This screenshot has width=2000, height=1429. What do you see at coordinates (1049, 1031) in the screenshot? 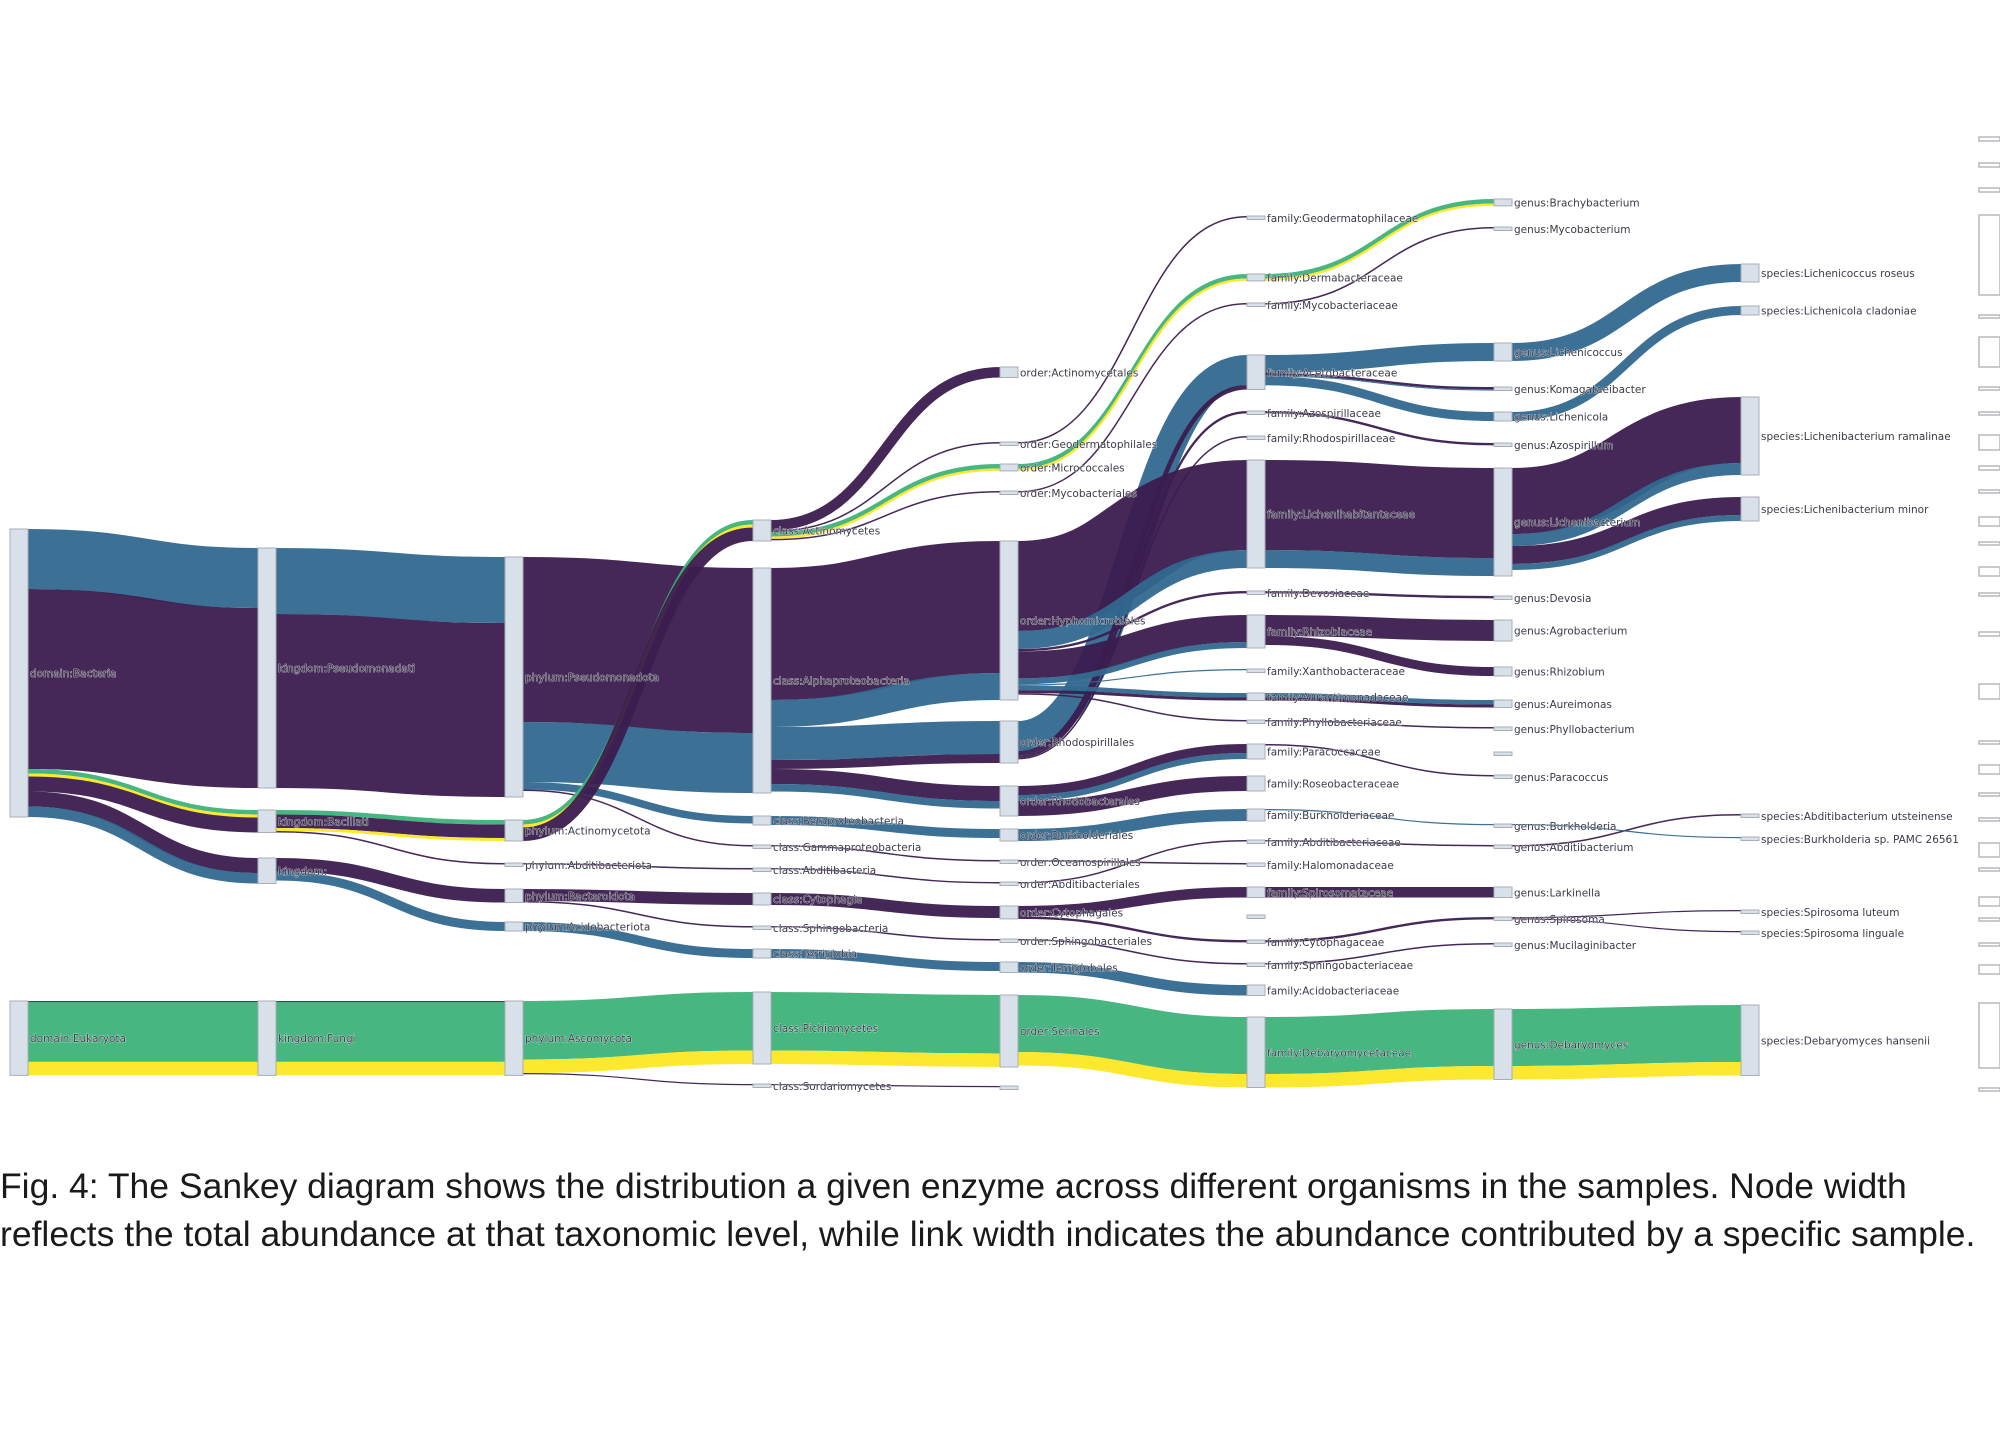
I see `sankey-node: order:Serinales` at bounding box center [1049, 1031].